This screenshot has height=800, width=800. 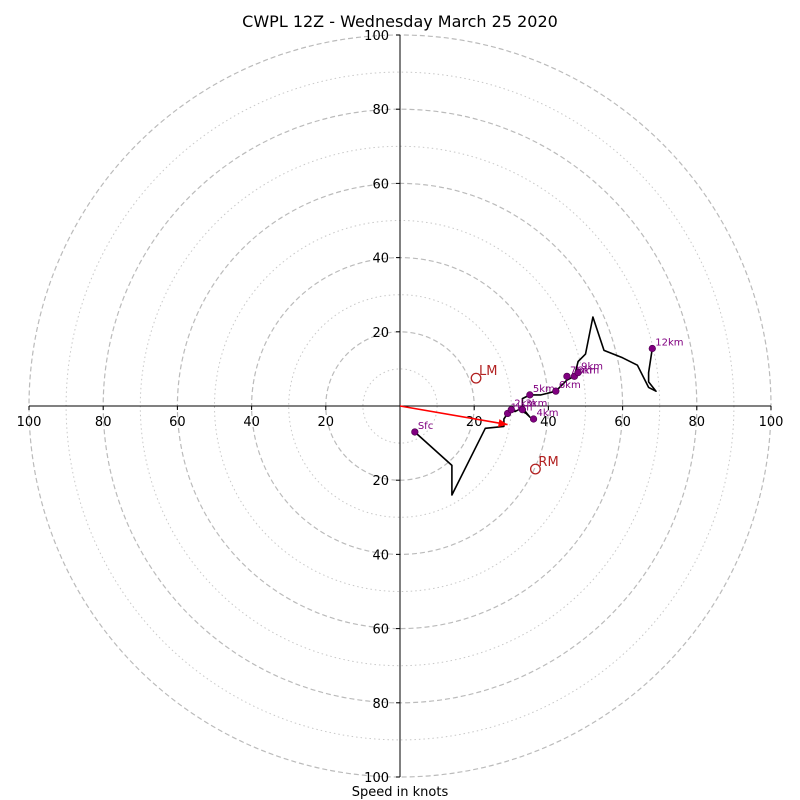 What do you see at coordinates (588, 370) in the screenshot?
I see `height-label-8km: 8km` at bounding box center [588, 370].